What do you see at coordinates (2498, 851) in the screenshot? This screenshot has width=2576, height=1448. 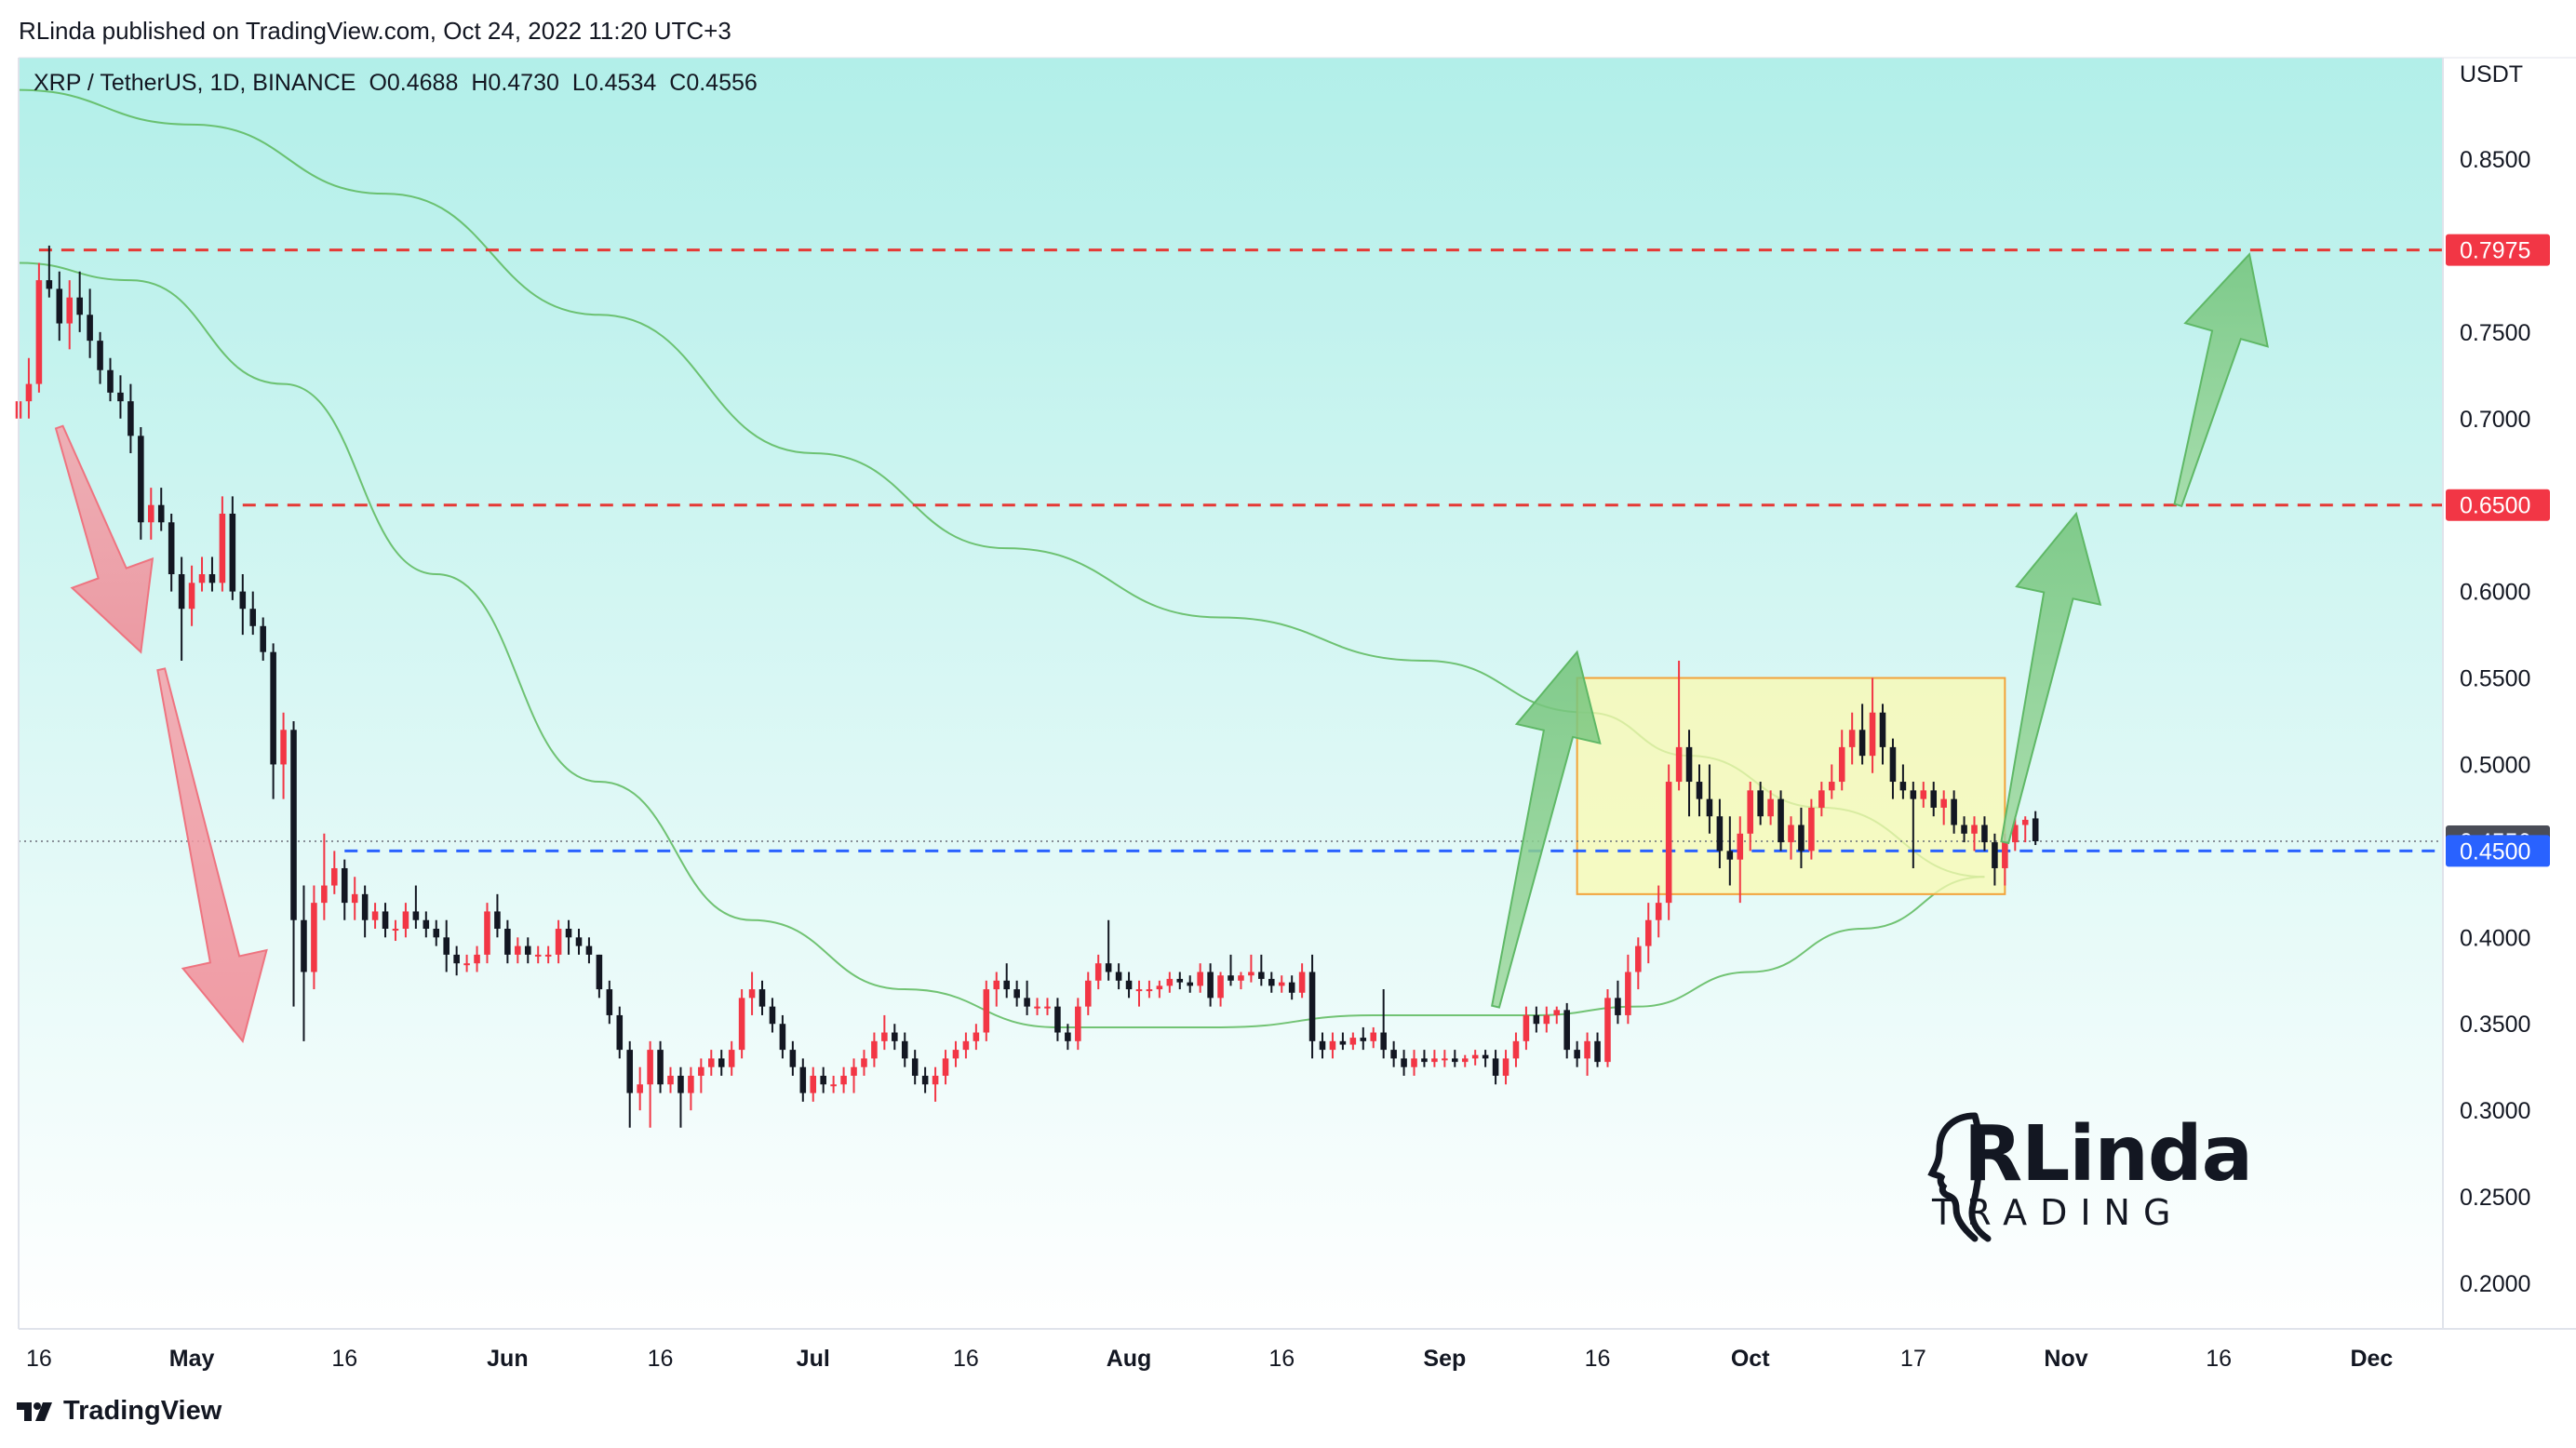 I see `price-label-badge: 0.4500` at bounding box center [2498, 851].